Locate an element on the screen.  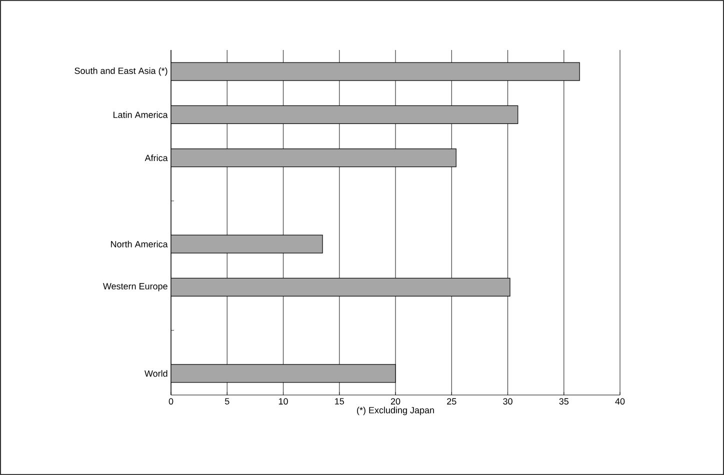
x-tick-label: 5 is located at coordinates (227, 401).